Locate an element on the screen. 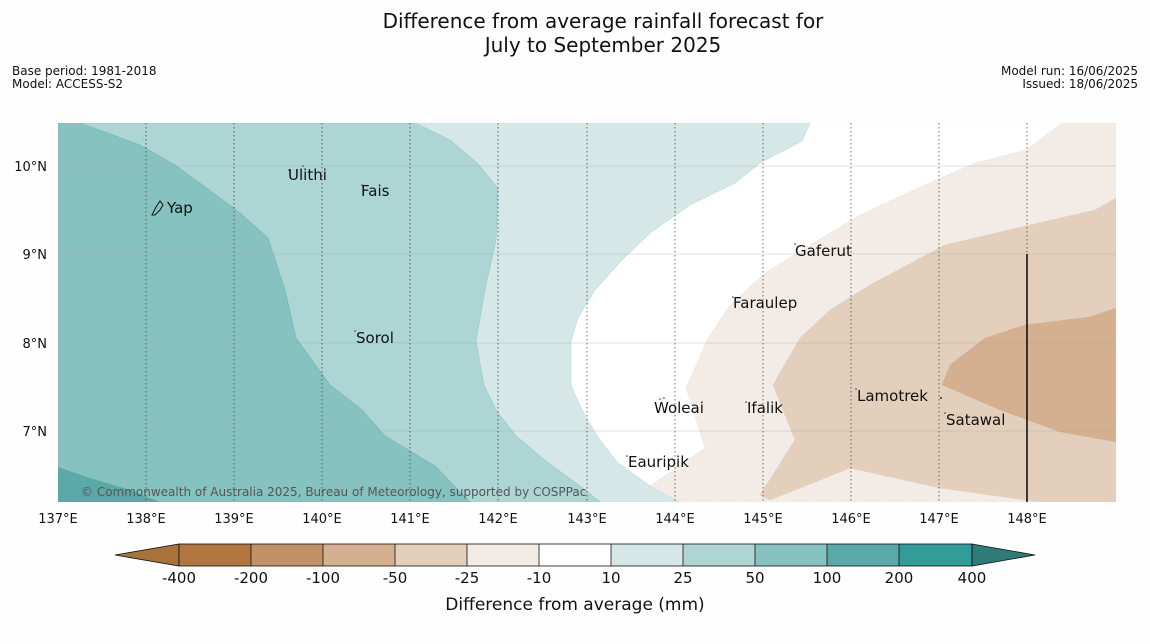 The height and width of the screenshot is (644, 1150). model-run: Model run: 16/06/2025 is located at coordinates (1069, 71).